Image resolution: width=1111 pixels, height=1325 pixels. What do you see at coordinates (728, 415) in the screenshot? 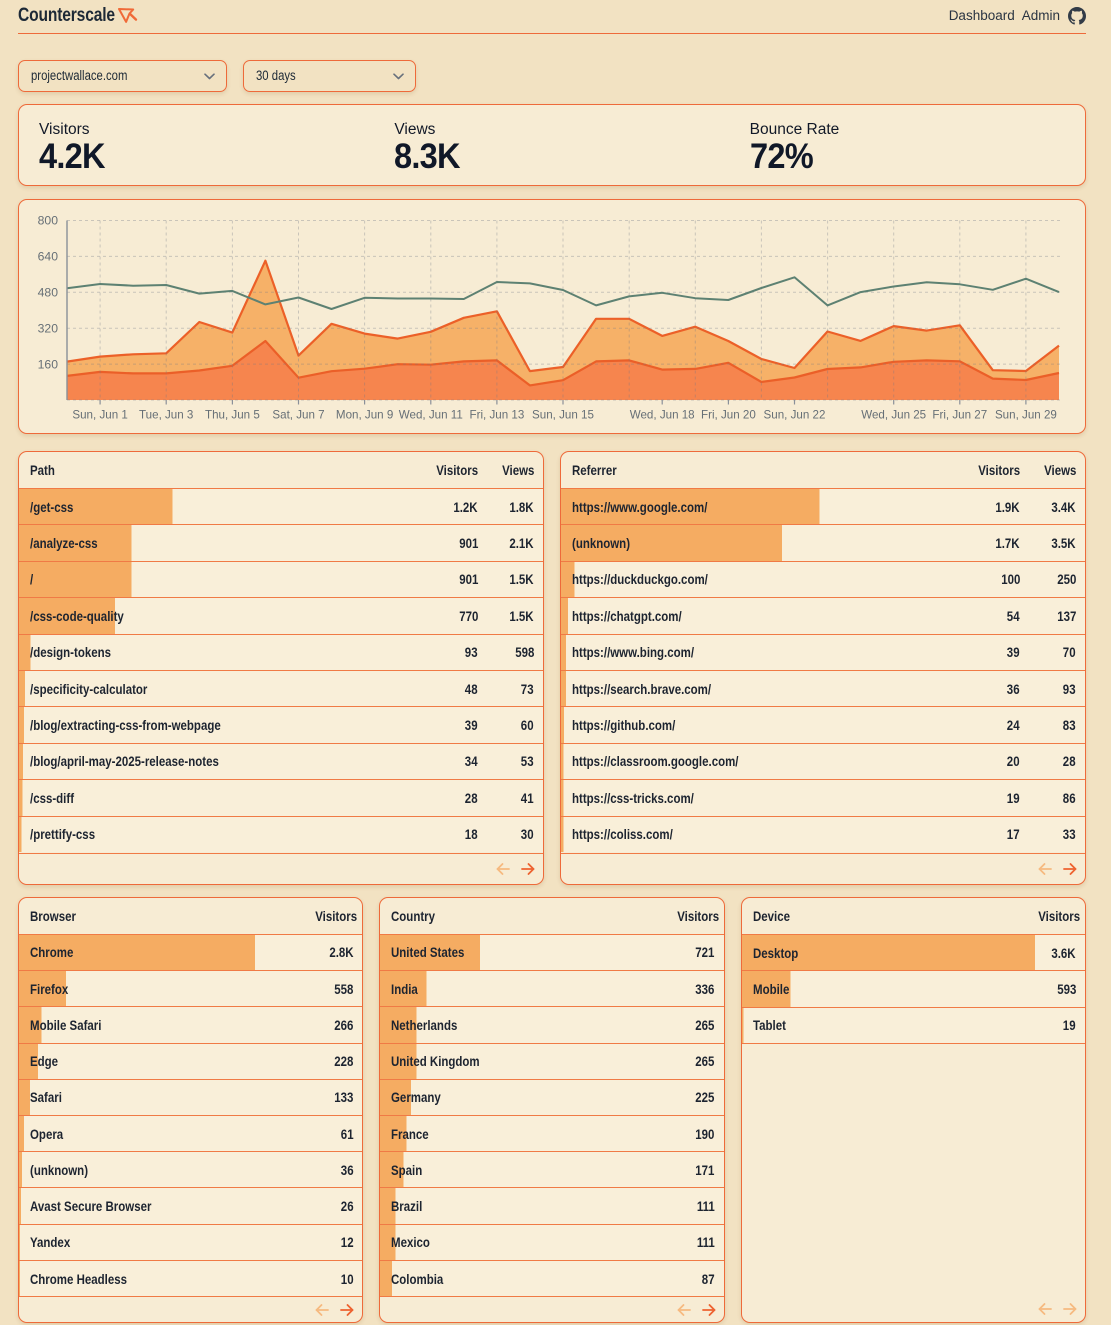
I see `svg-text: Fri, Jun 20` at bounding box center [728, 415].